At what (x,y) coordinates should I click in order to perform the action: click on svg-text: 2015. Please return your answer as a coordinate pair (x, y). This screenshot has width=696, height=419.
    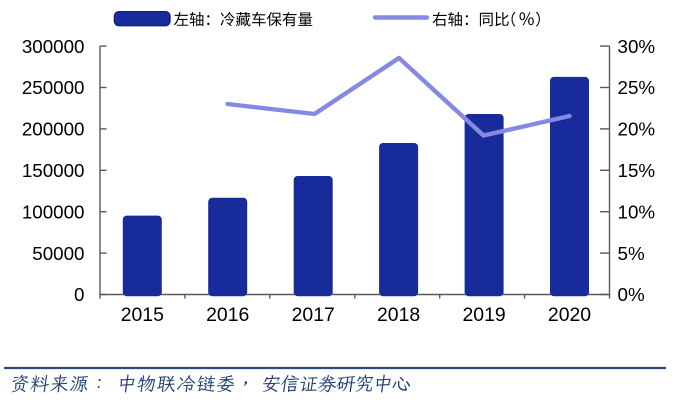
    Looking at the image, I should click on (142, 315).